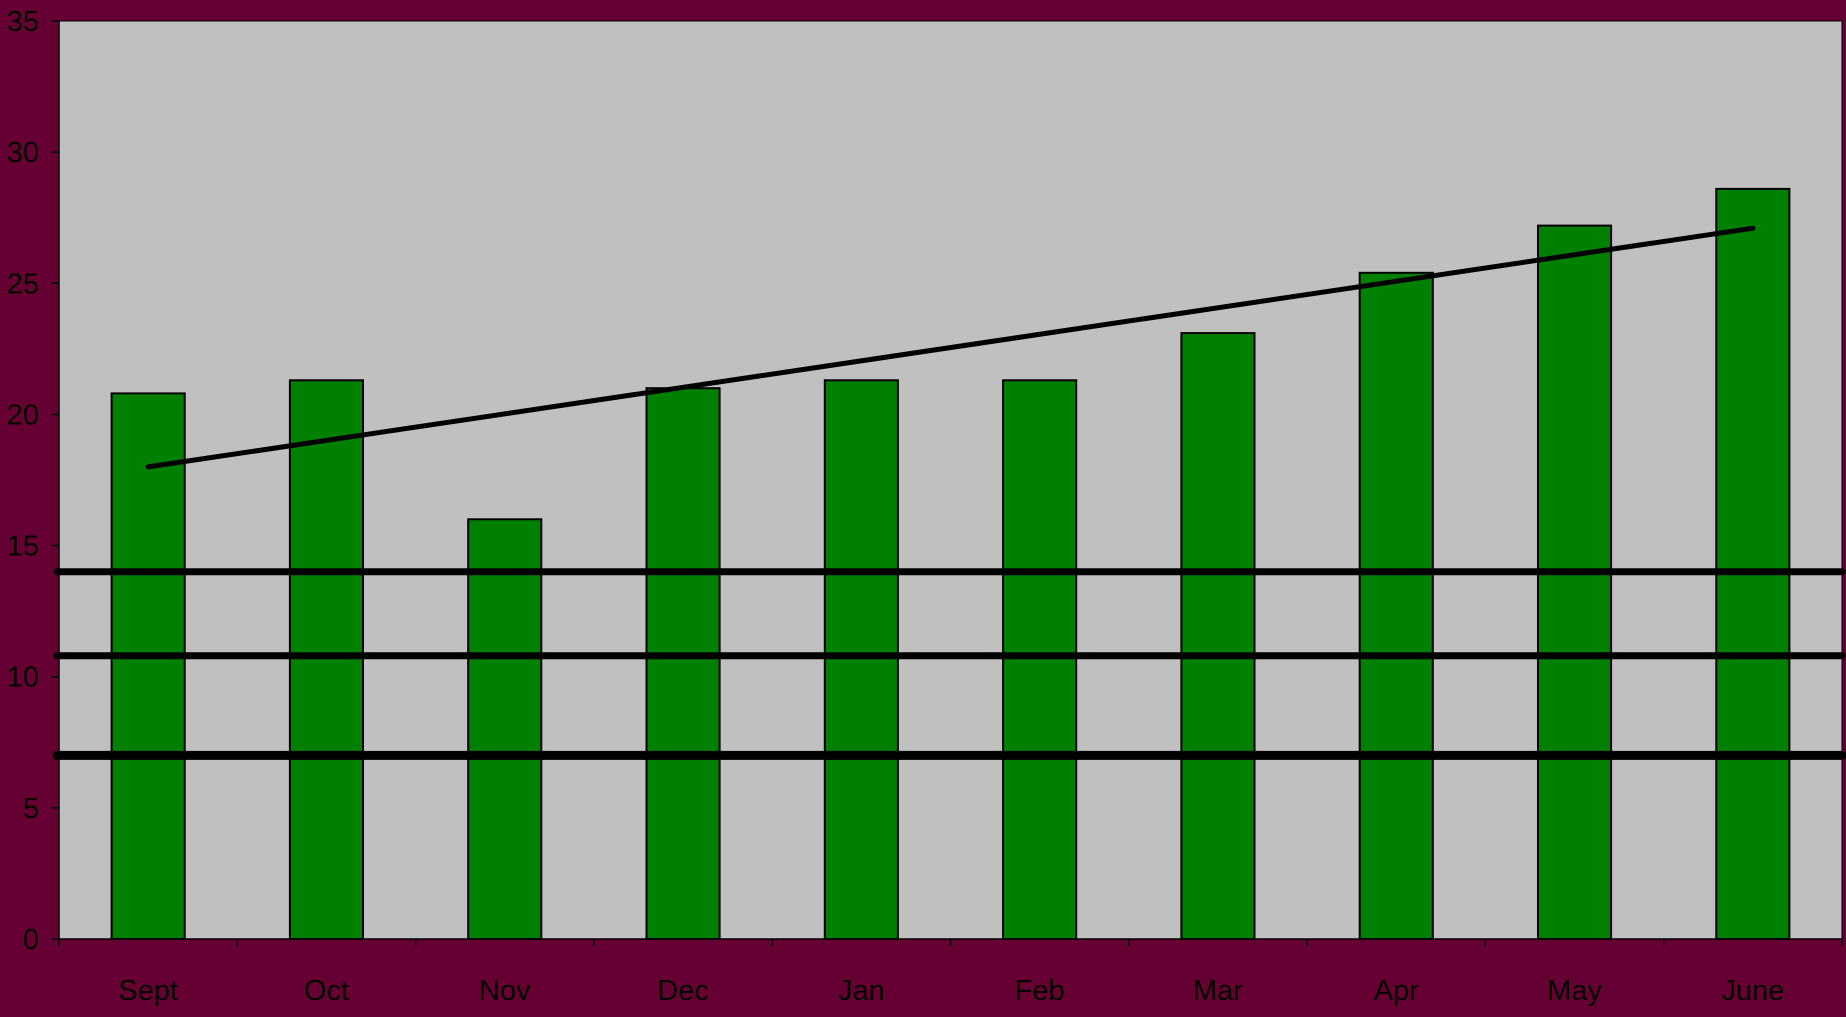 This screenshot has height=1017, width=1846. What do you see at coordinates (148, 666) in the screenshot?
I see `bar-sept` at bounding box center [148, 666].